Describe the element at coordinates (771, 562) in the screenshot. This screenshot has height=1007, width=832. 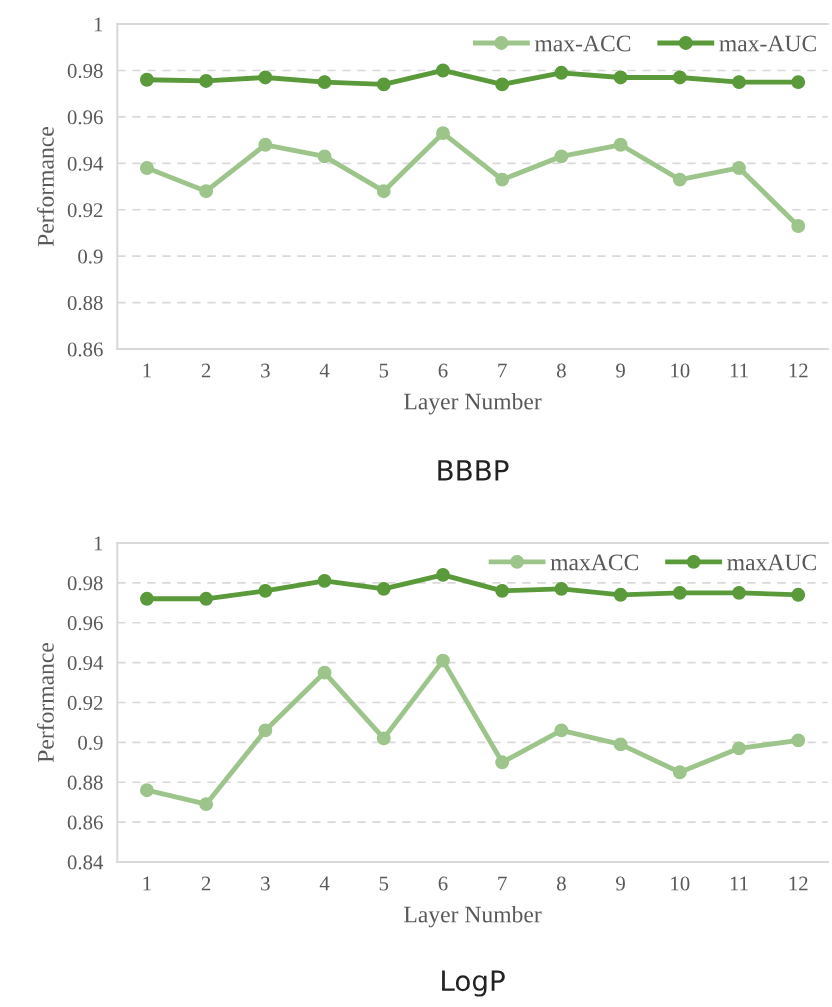
I see `legend-label: maxAUC` at that location.